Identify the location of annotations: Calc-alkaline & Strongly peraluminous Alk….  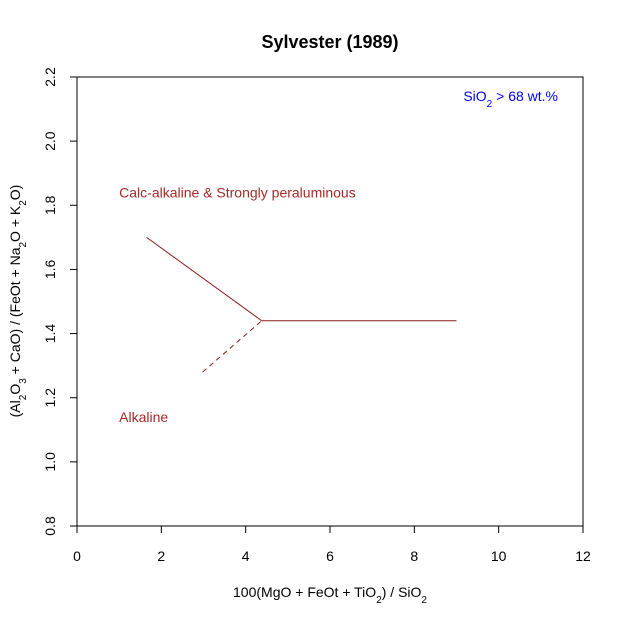
(237, 304).